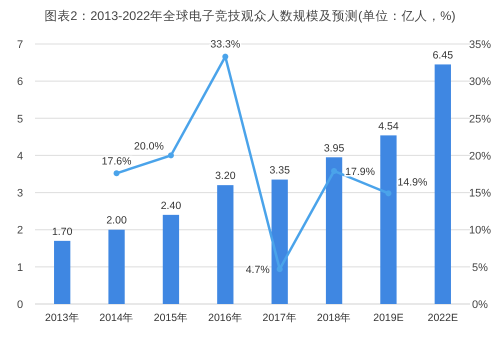 This screenshot has height=362, width=500. Describe the element at coordinates (480, 230) in the screenshot. I see `y2-tick-label: 10%` at that location.